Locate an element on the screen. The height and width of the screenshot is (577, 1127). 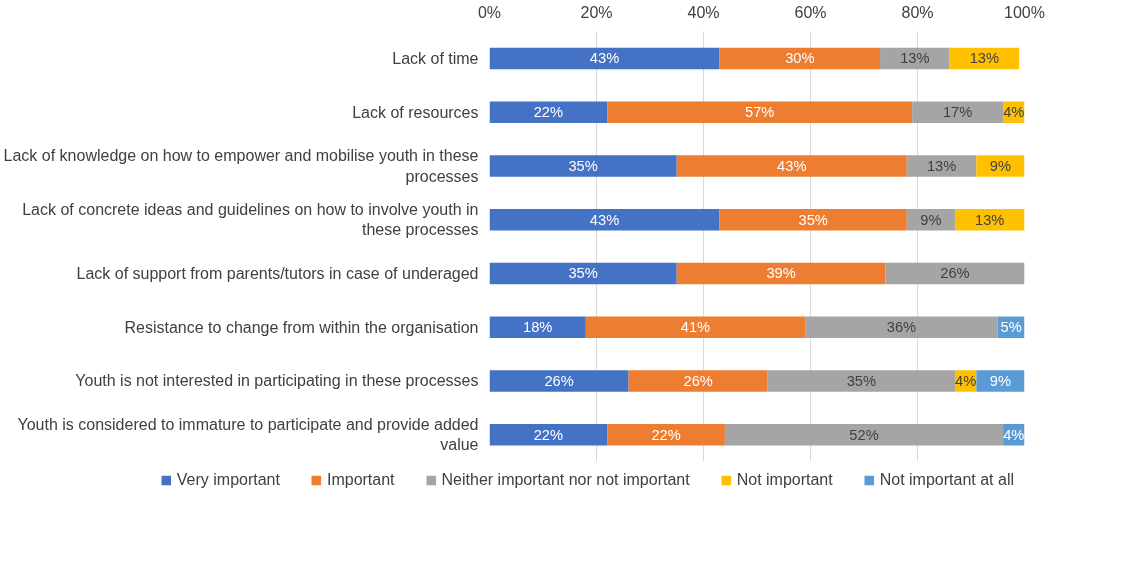
data-label: 30% is located at coordinates (800, 58).